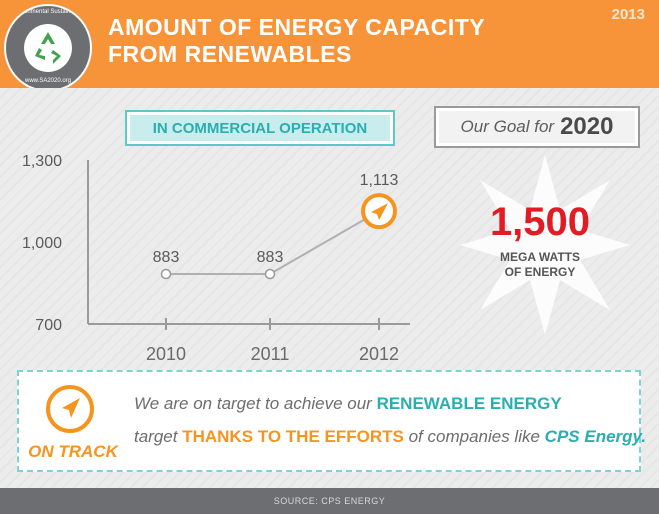  Describe the element at coordinates (42, 161) in the screenshot. I see `y-tick-label: 1,300` at that location.